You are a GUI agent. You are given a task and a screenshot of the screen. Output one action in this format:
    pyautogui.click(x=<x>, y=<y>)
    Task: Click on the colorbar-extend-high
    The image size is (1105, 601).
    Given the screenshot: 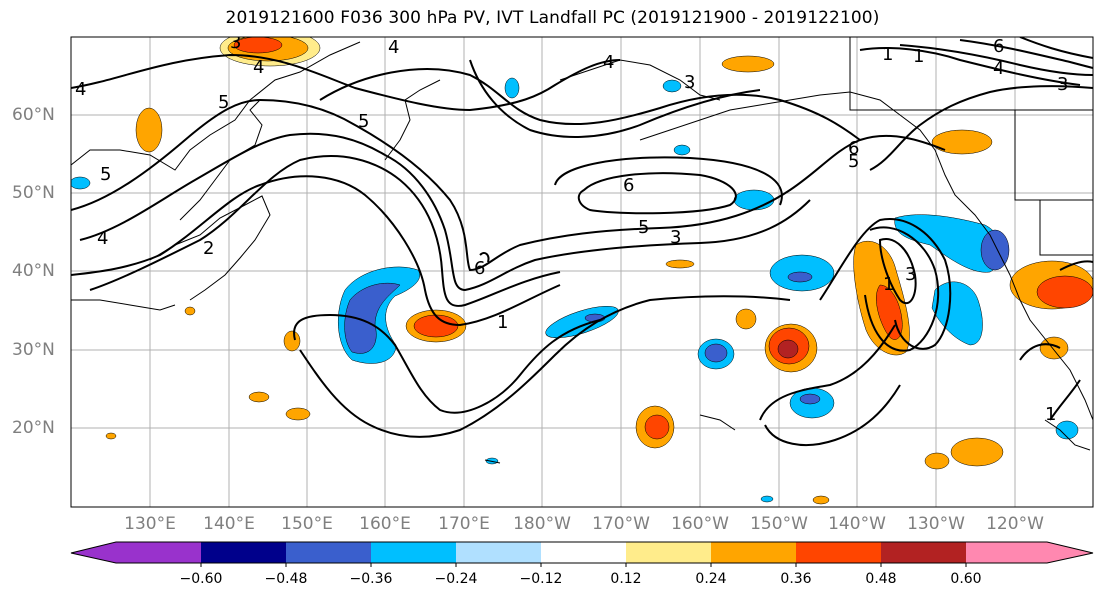 What is the action you would take?
    pyautogui.click(x=1070, y=552)
    